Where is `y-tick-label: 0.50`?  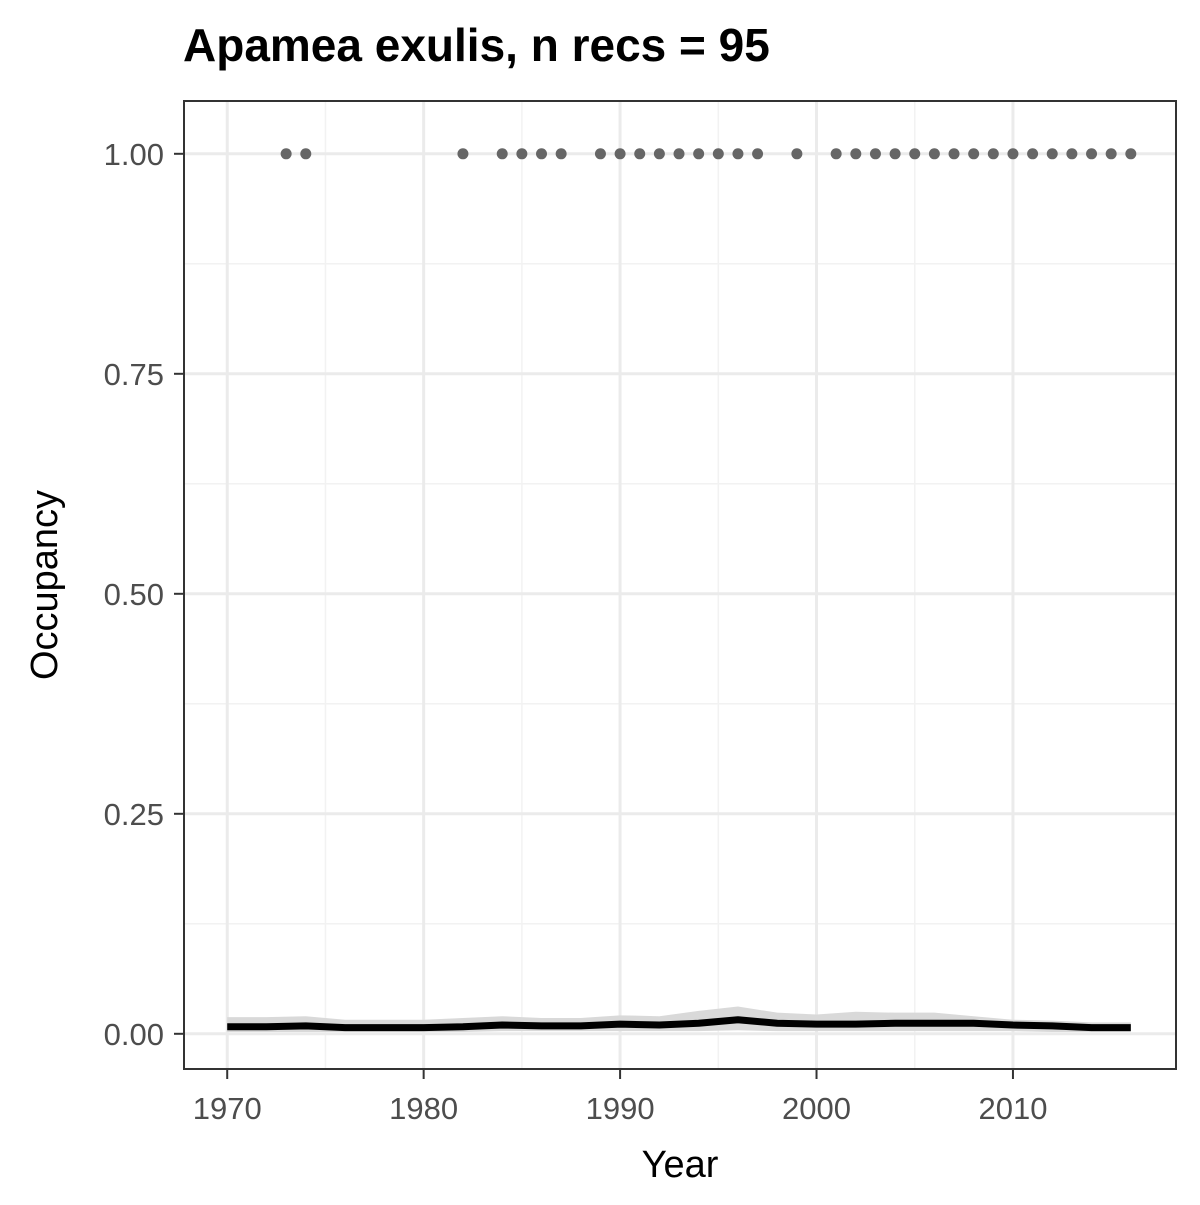
y-tick-label: 0.50 is located at coordinates (134, 594).